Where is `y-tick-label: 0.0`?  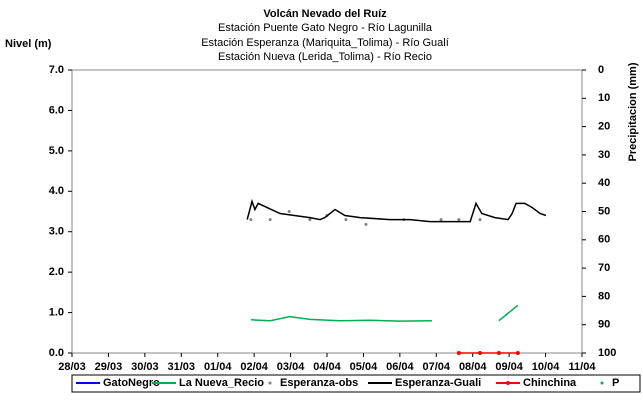 y-tick-label: 0.0 is located at coordinates (56, 353).